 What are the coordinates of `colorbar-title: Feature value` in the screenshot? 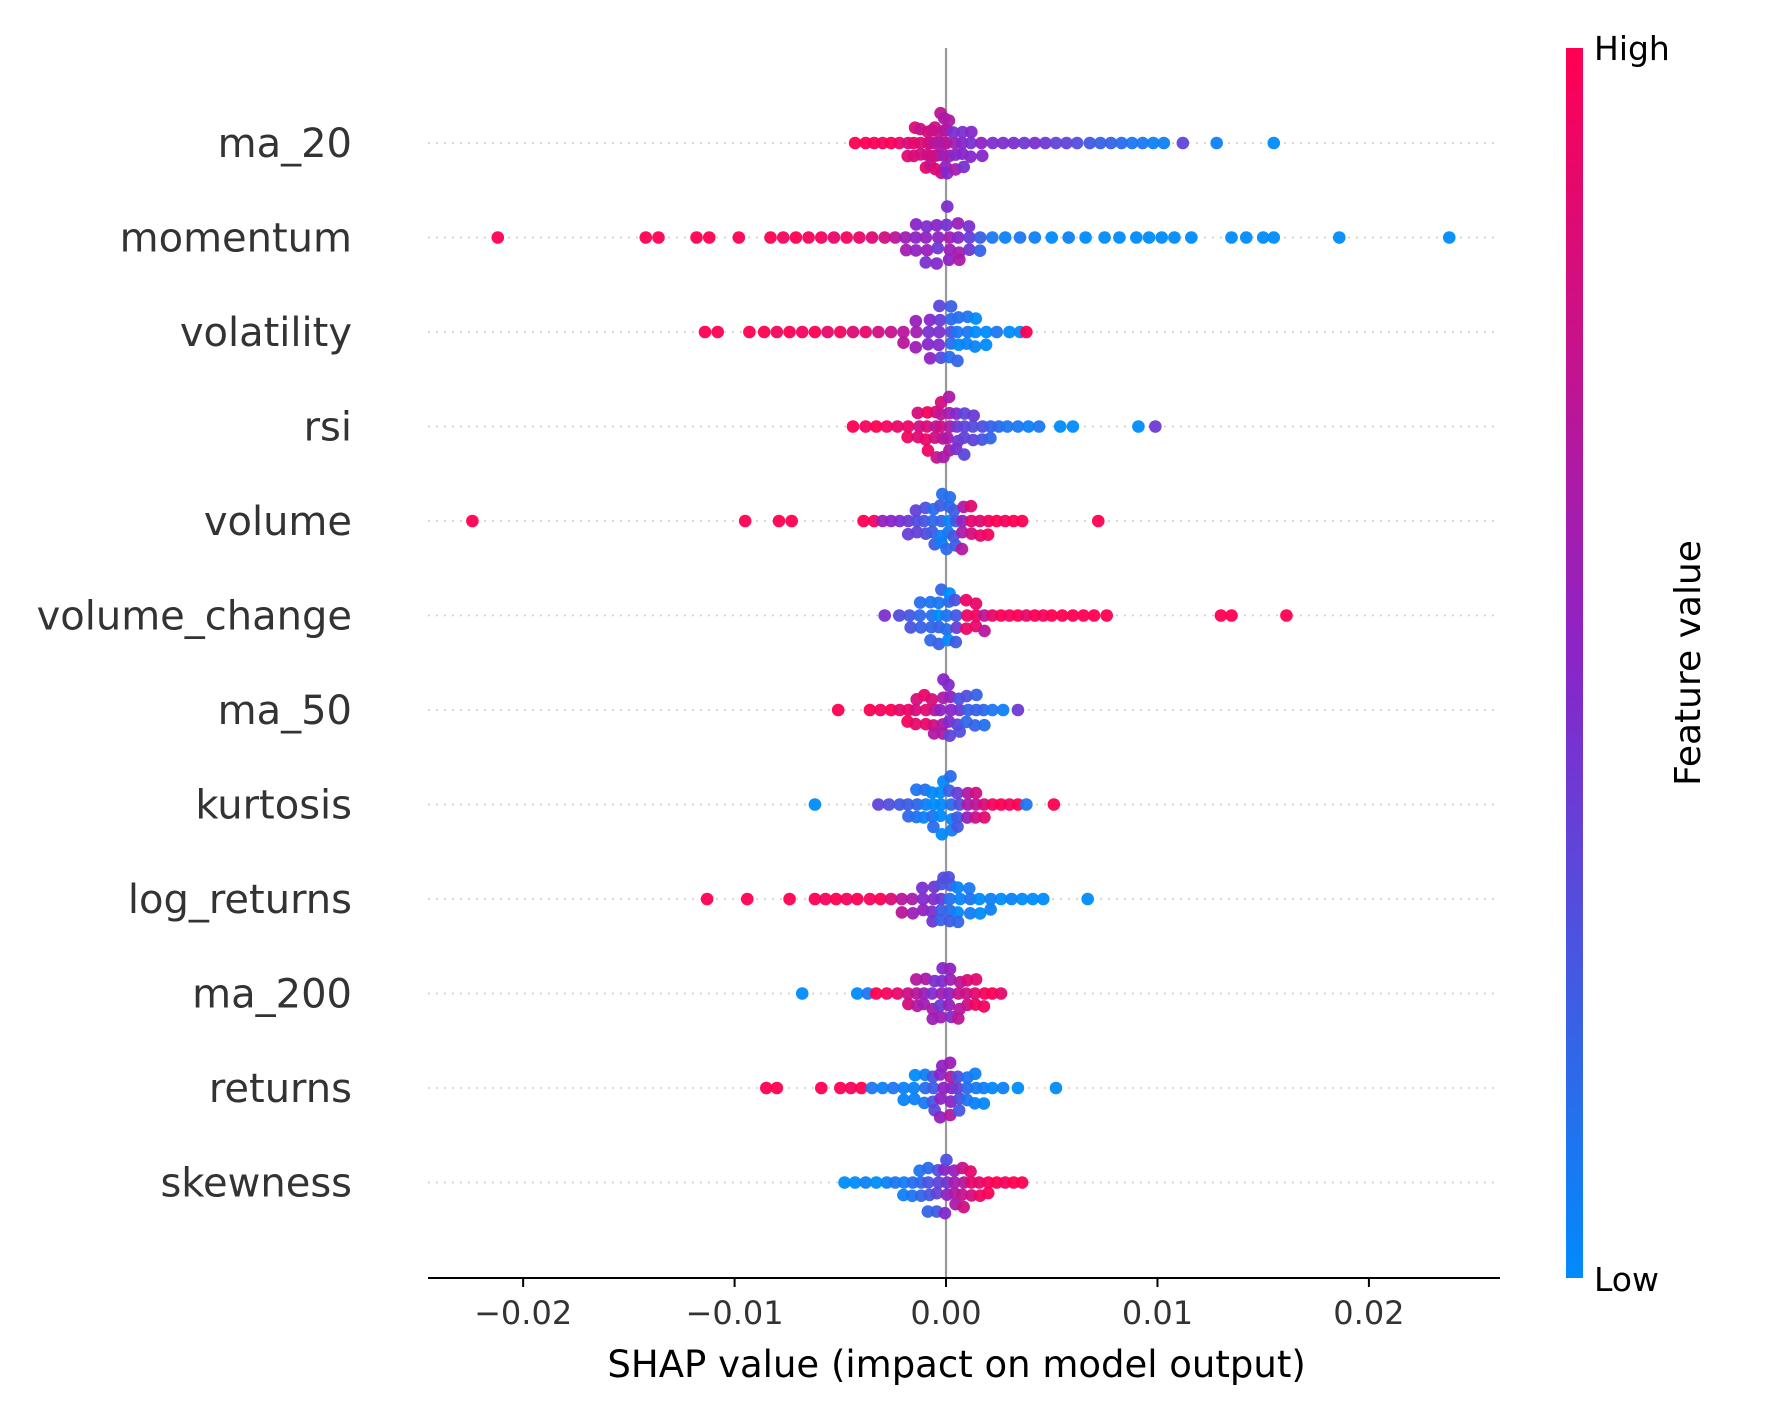 It's located at (1688, 663).